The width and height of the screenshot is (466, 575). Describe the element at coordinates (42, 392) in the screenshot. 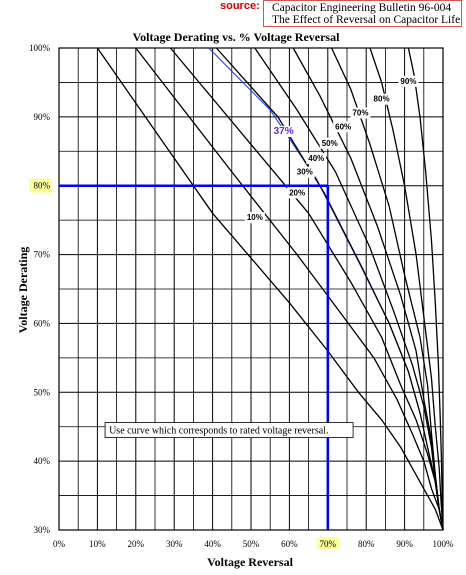

I see `y-tick-label: 50%` at that location.